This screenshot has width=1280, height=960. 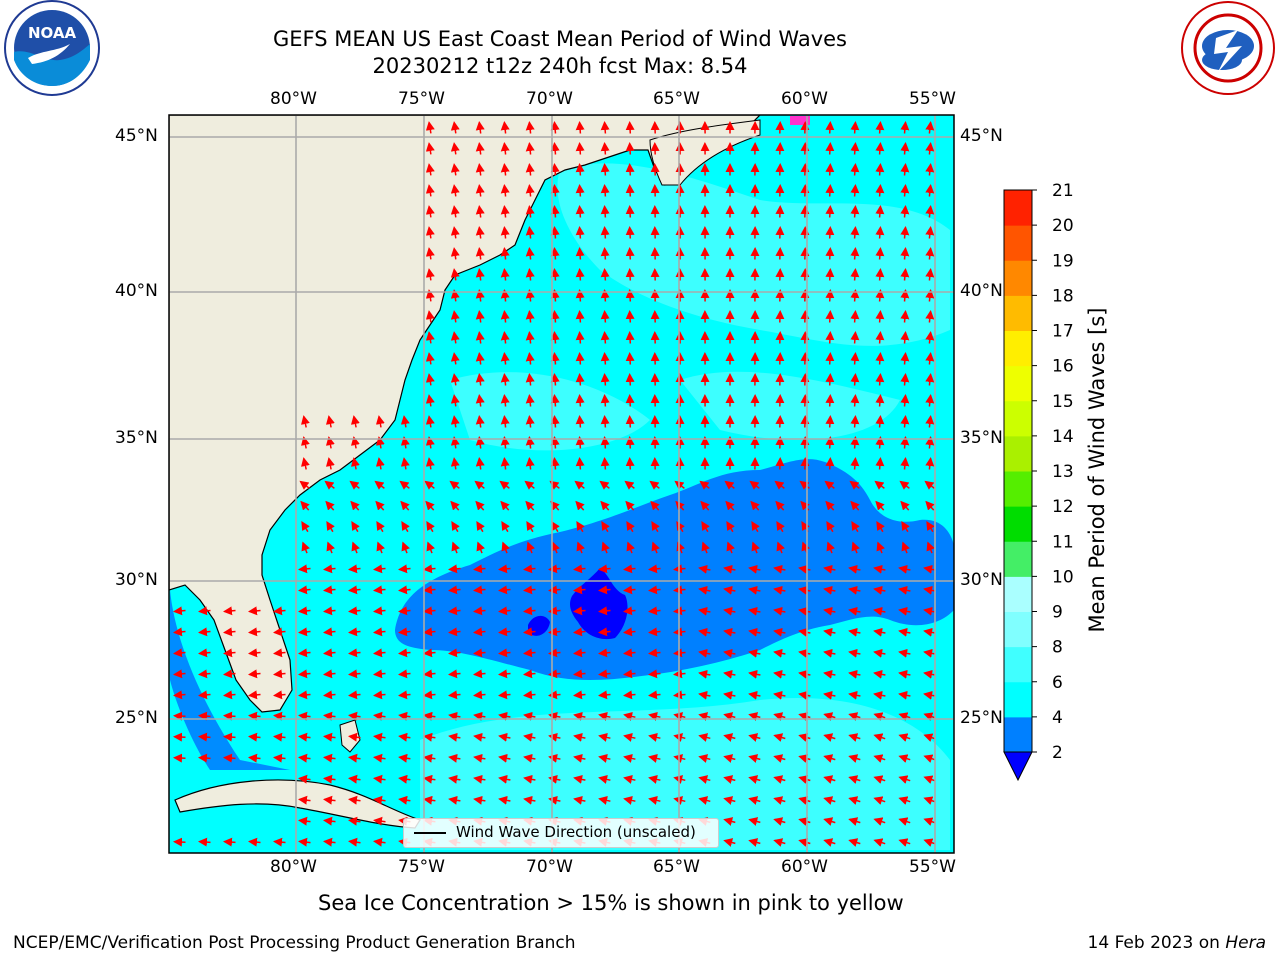 I want to click on colorbar-tick-label: 2, so click(x=1057, y=753).